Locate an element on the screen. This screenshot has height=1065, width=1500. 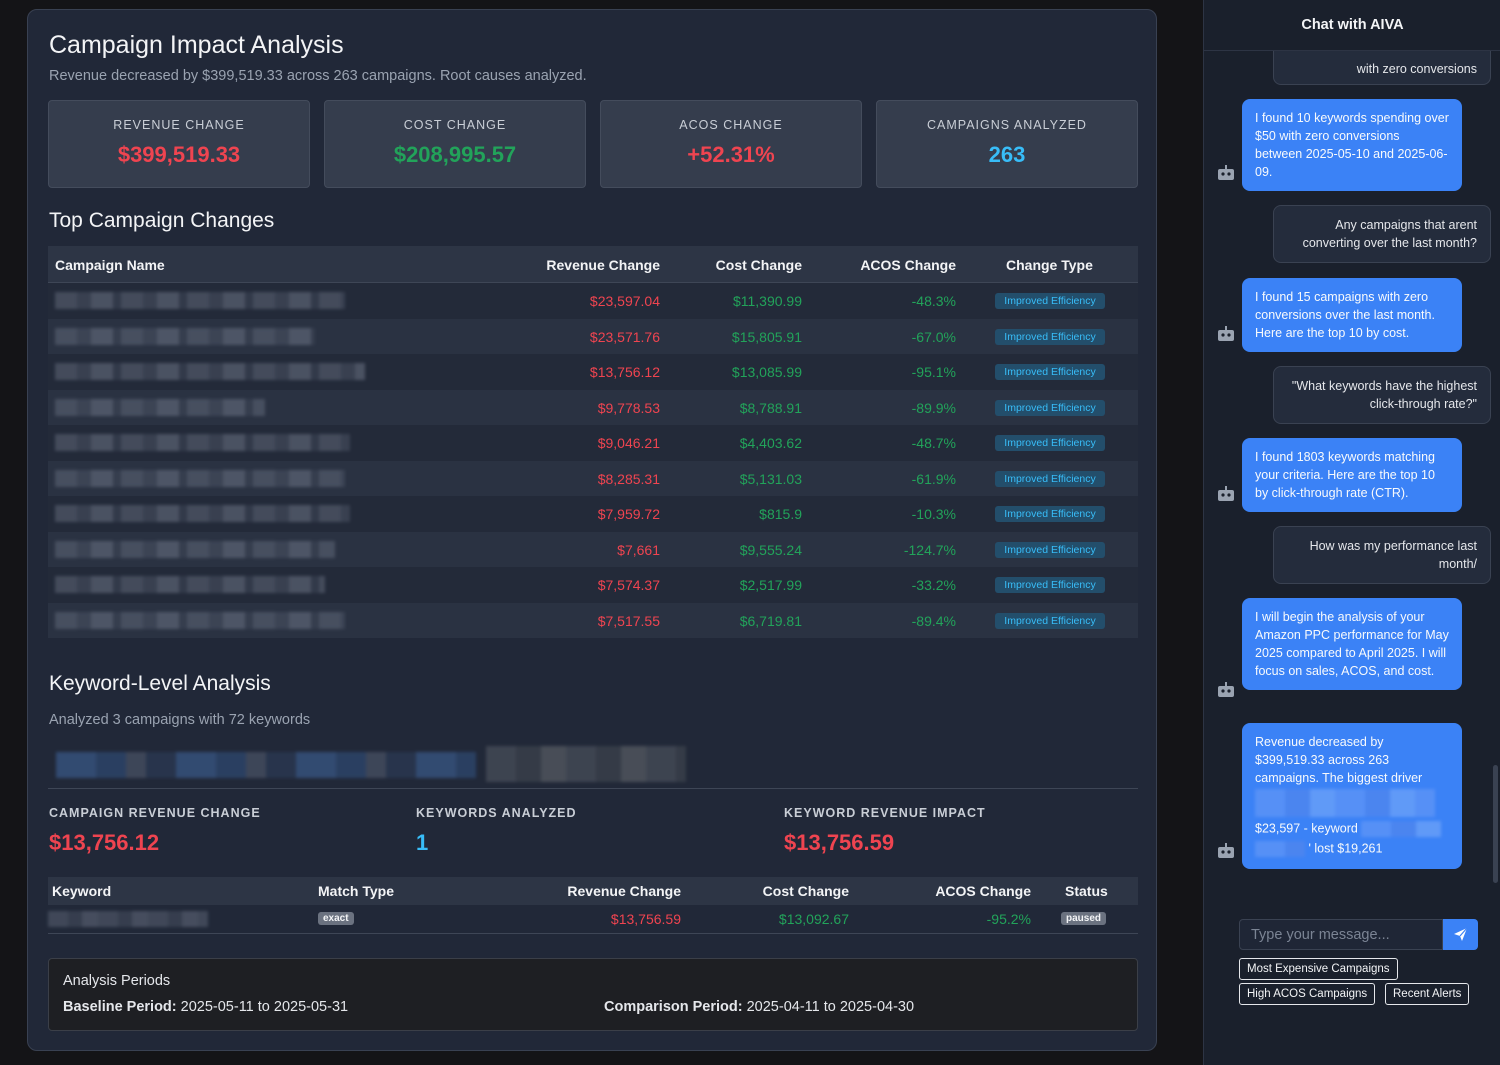
send-icon is located at coordinates (1461, 934).